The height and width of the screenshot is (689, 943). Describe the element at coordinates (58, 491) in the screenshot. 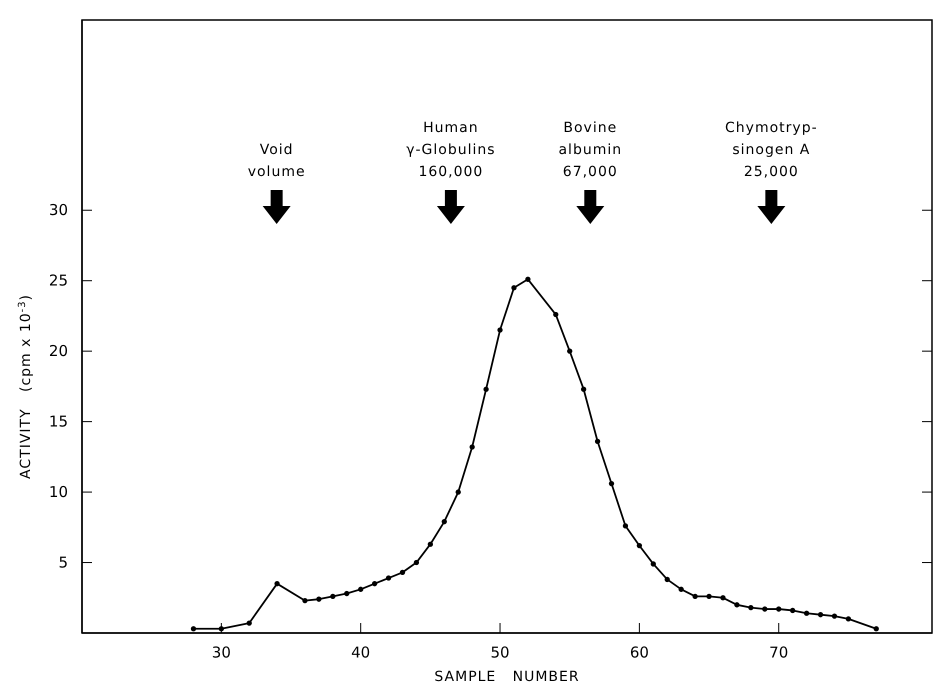

I see `y-tick-label: 10` at that location.